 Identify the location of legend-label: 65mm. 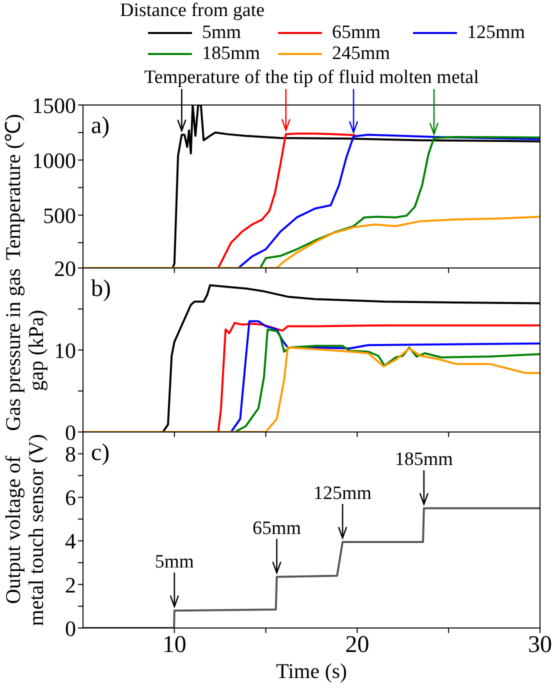
(356, 32).